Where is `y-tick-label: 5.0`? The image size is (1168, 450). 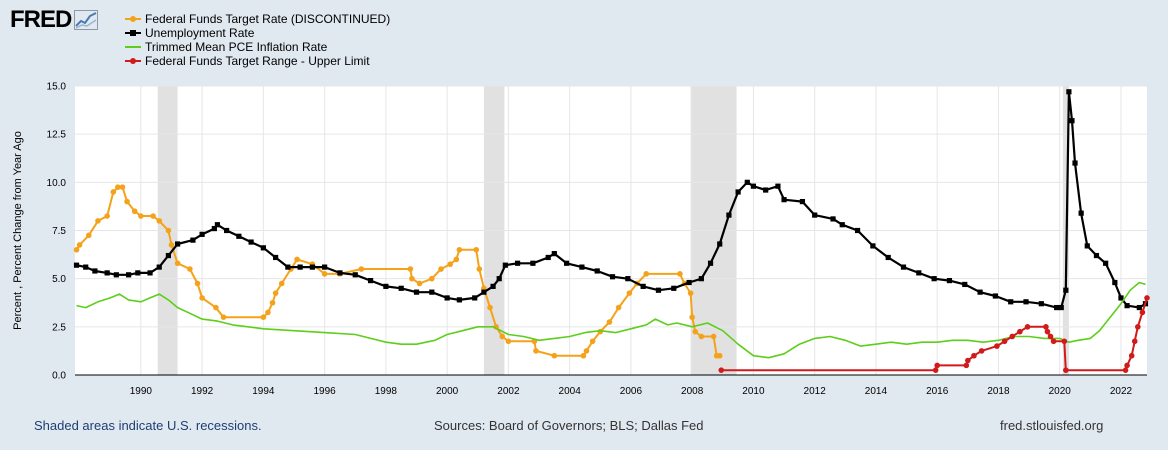
y-tick-label: 5.0 is located at coordinates (59, 279).